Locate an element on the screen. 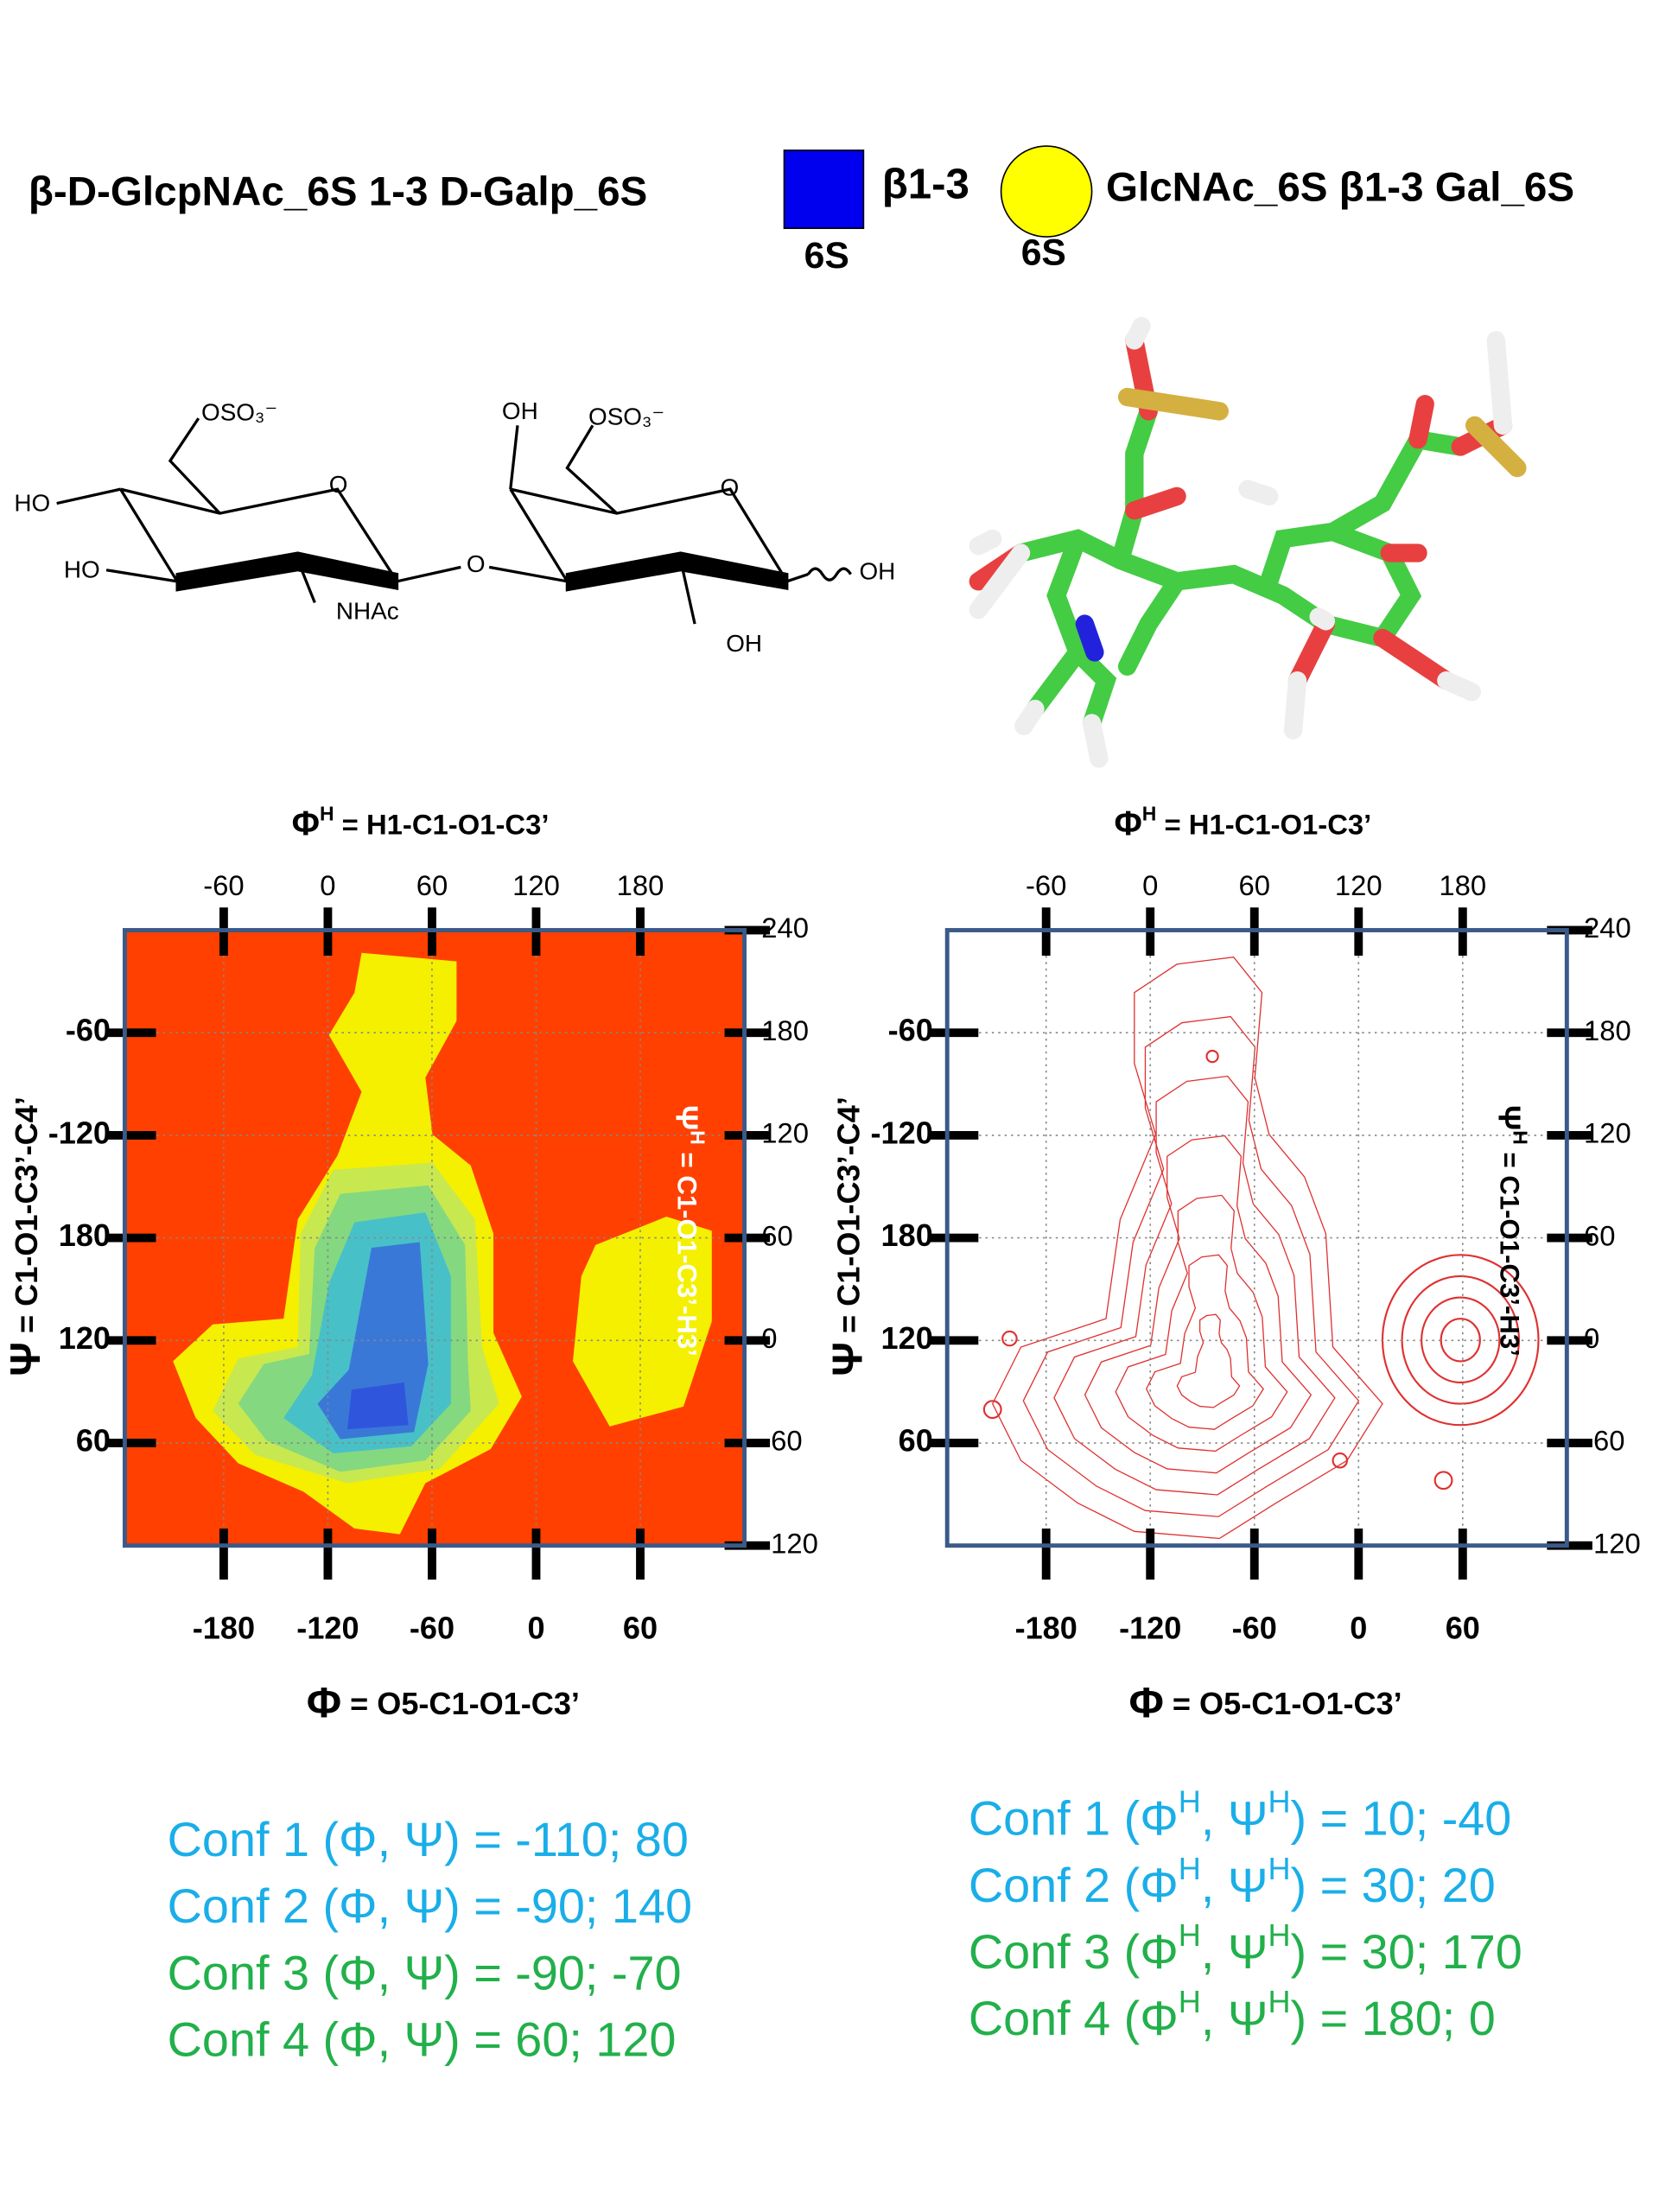 Image resolution: width=1659 pixels, height=2212 pixels. x-tick-label: 0 is located at coordinates (1358, 1628).